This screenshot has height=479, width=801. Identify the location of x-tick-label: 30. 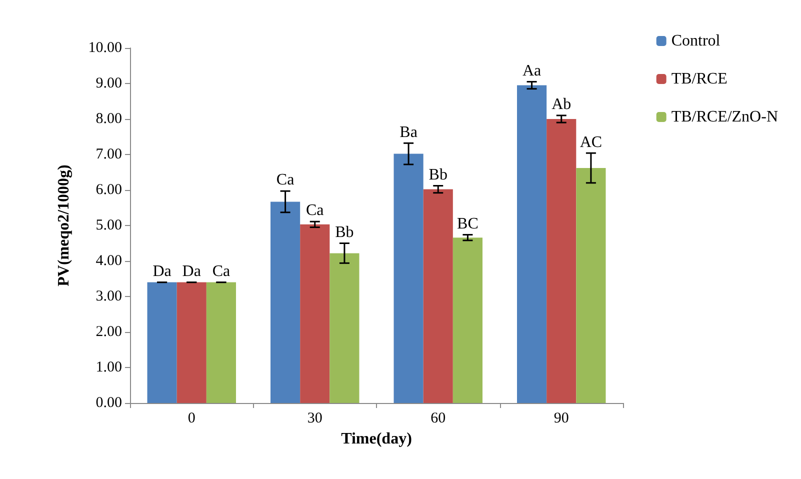
(314, 418).